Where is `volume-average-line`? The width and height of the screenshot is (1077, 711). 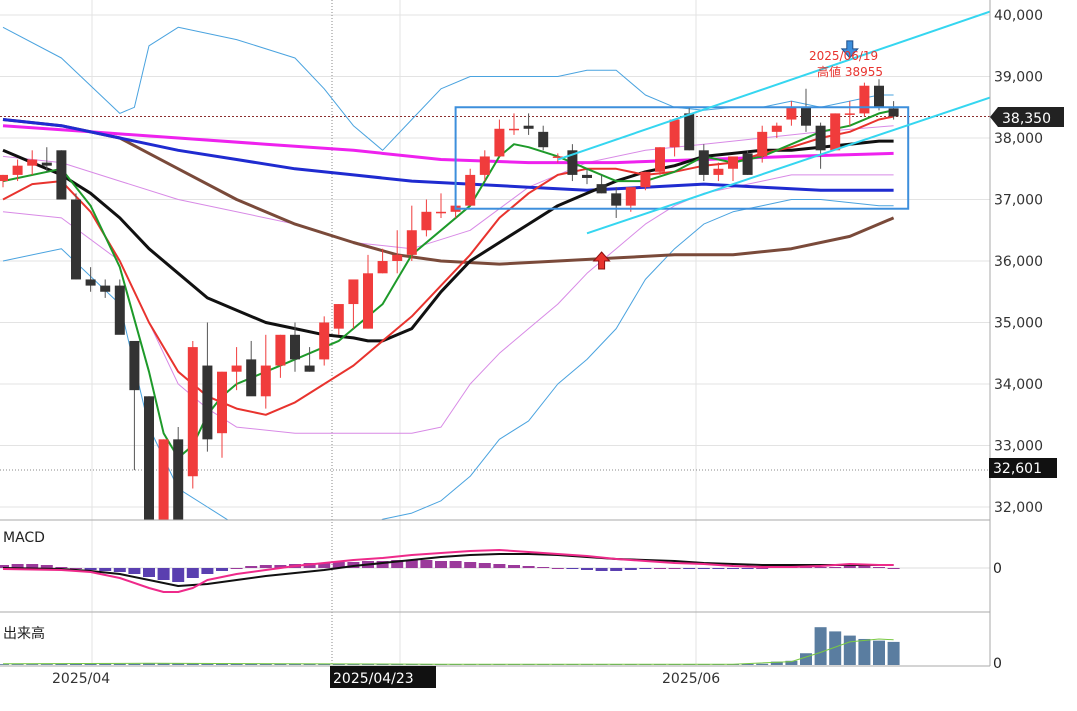 volume-average-line is located at coordinates (448, 651).